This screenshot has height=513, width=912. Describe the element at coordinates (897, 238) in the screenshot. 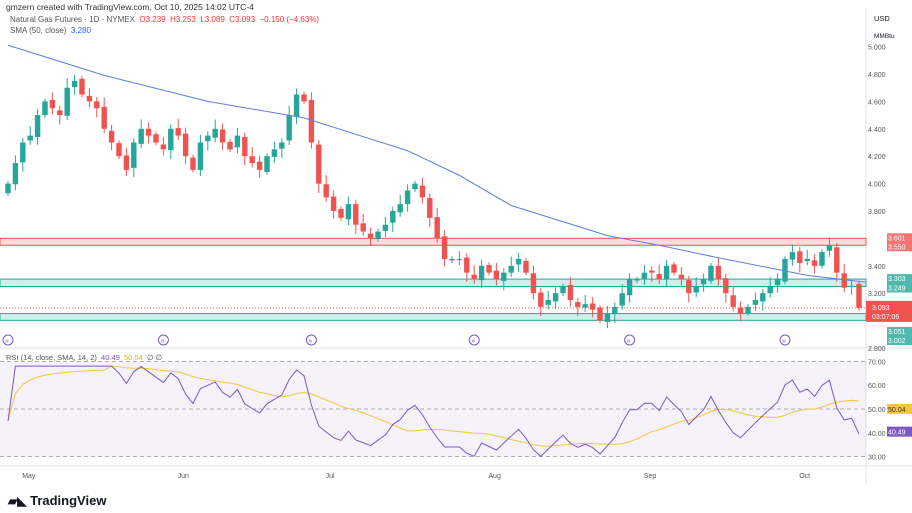

I see `zone-label: 3.601` at that location.